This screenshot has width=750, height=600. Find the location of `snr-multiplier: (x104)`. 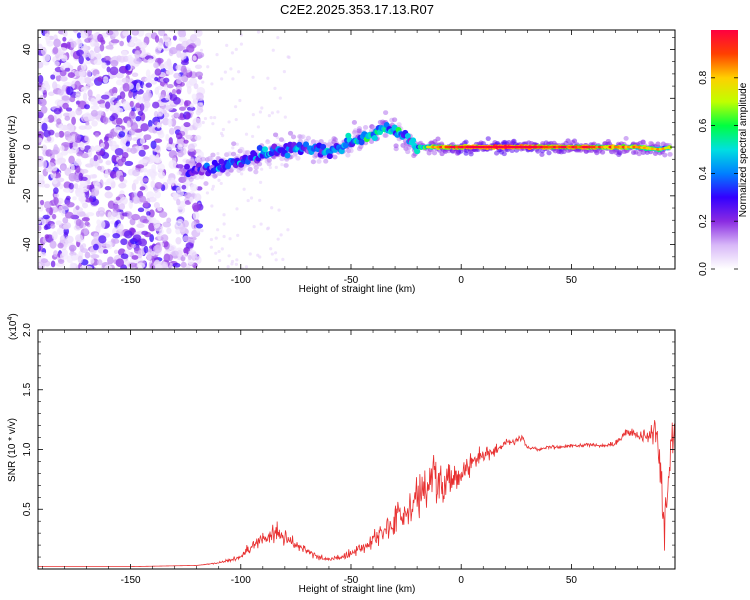

snr-multiplier: (x104) is located at coordinates (13, 326).